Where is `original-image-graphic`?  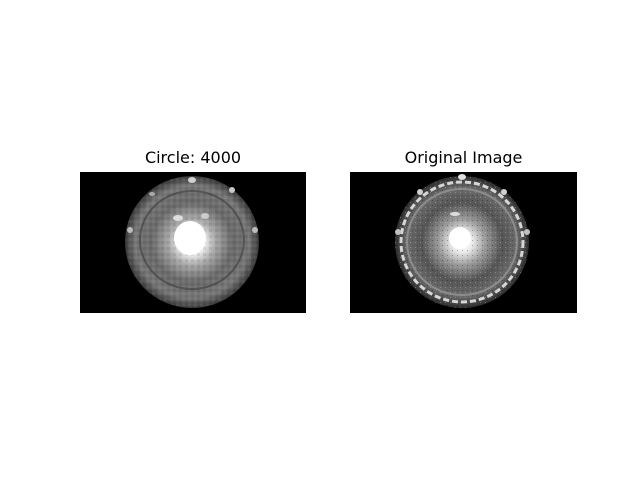 original-image-graphic is located at coordinates (463, 242).